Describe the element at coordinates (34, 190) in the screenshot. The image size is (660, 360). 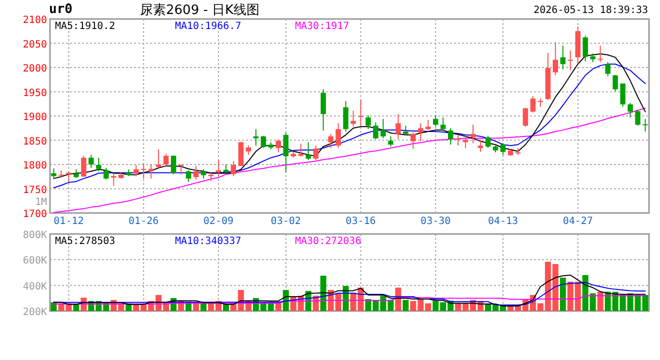
I see `y-tick-label: 1750` at that location.